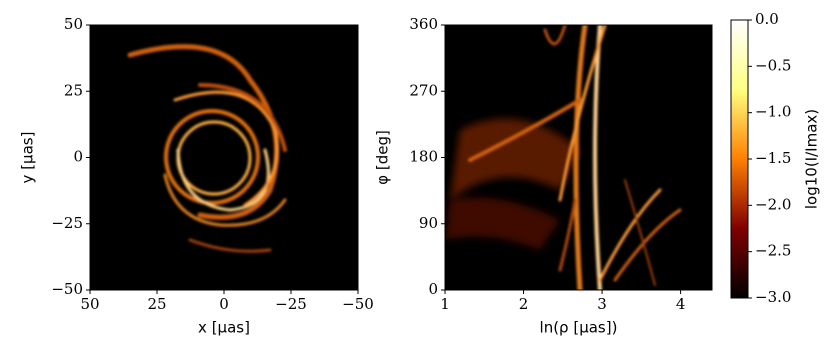 This screenshot has width=830, height=363. I want to click on x-tick-label: −50, so click(358, 304).